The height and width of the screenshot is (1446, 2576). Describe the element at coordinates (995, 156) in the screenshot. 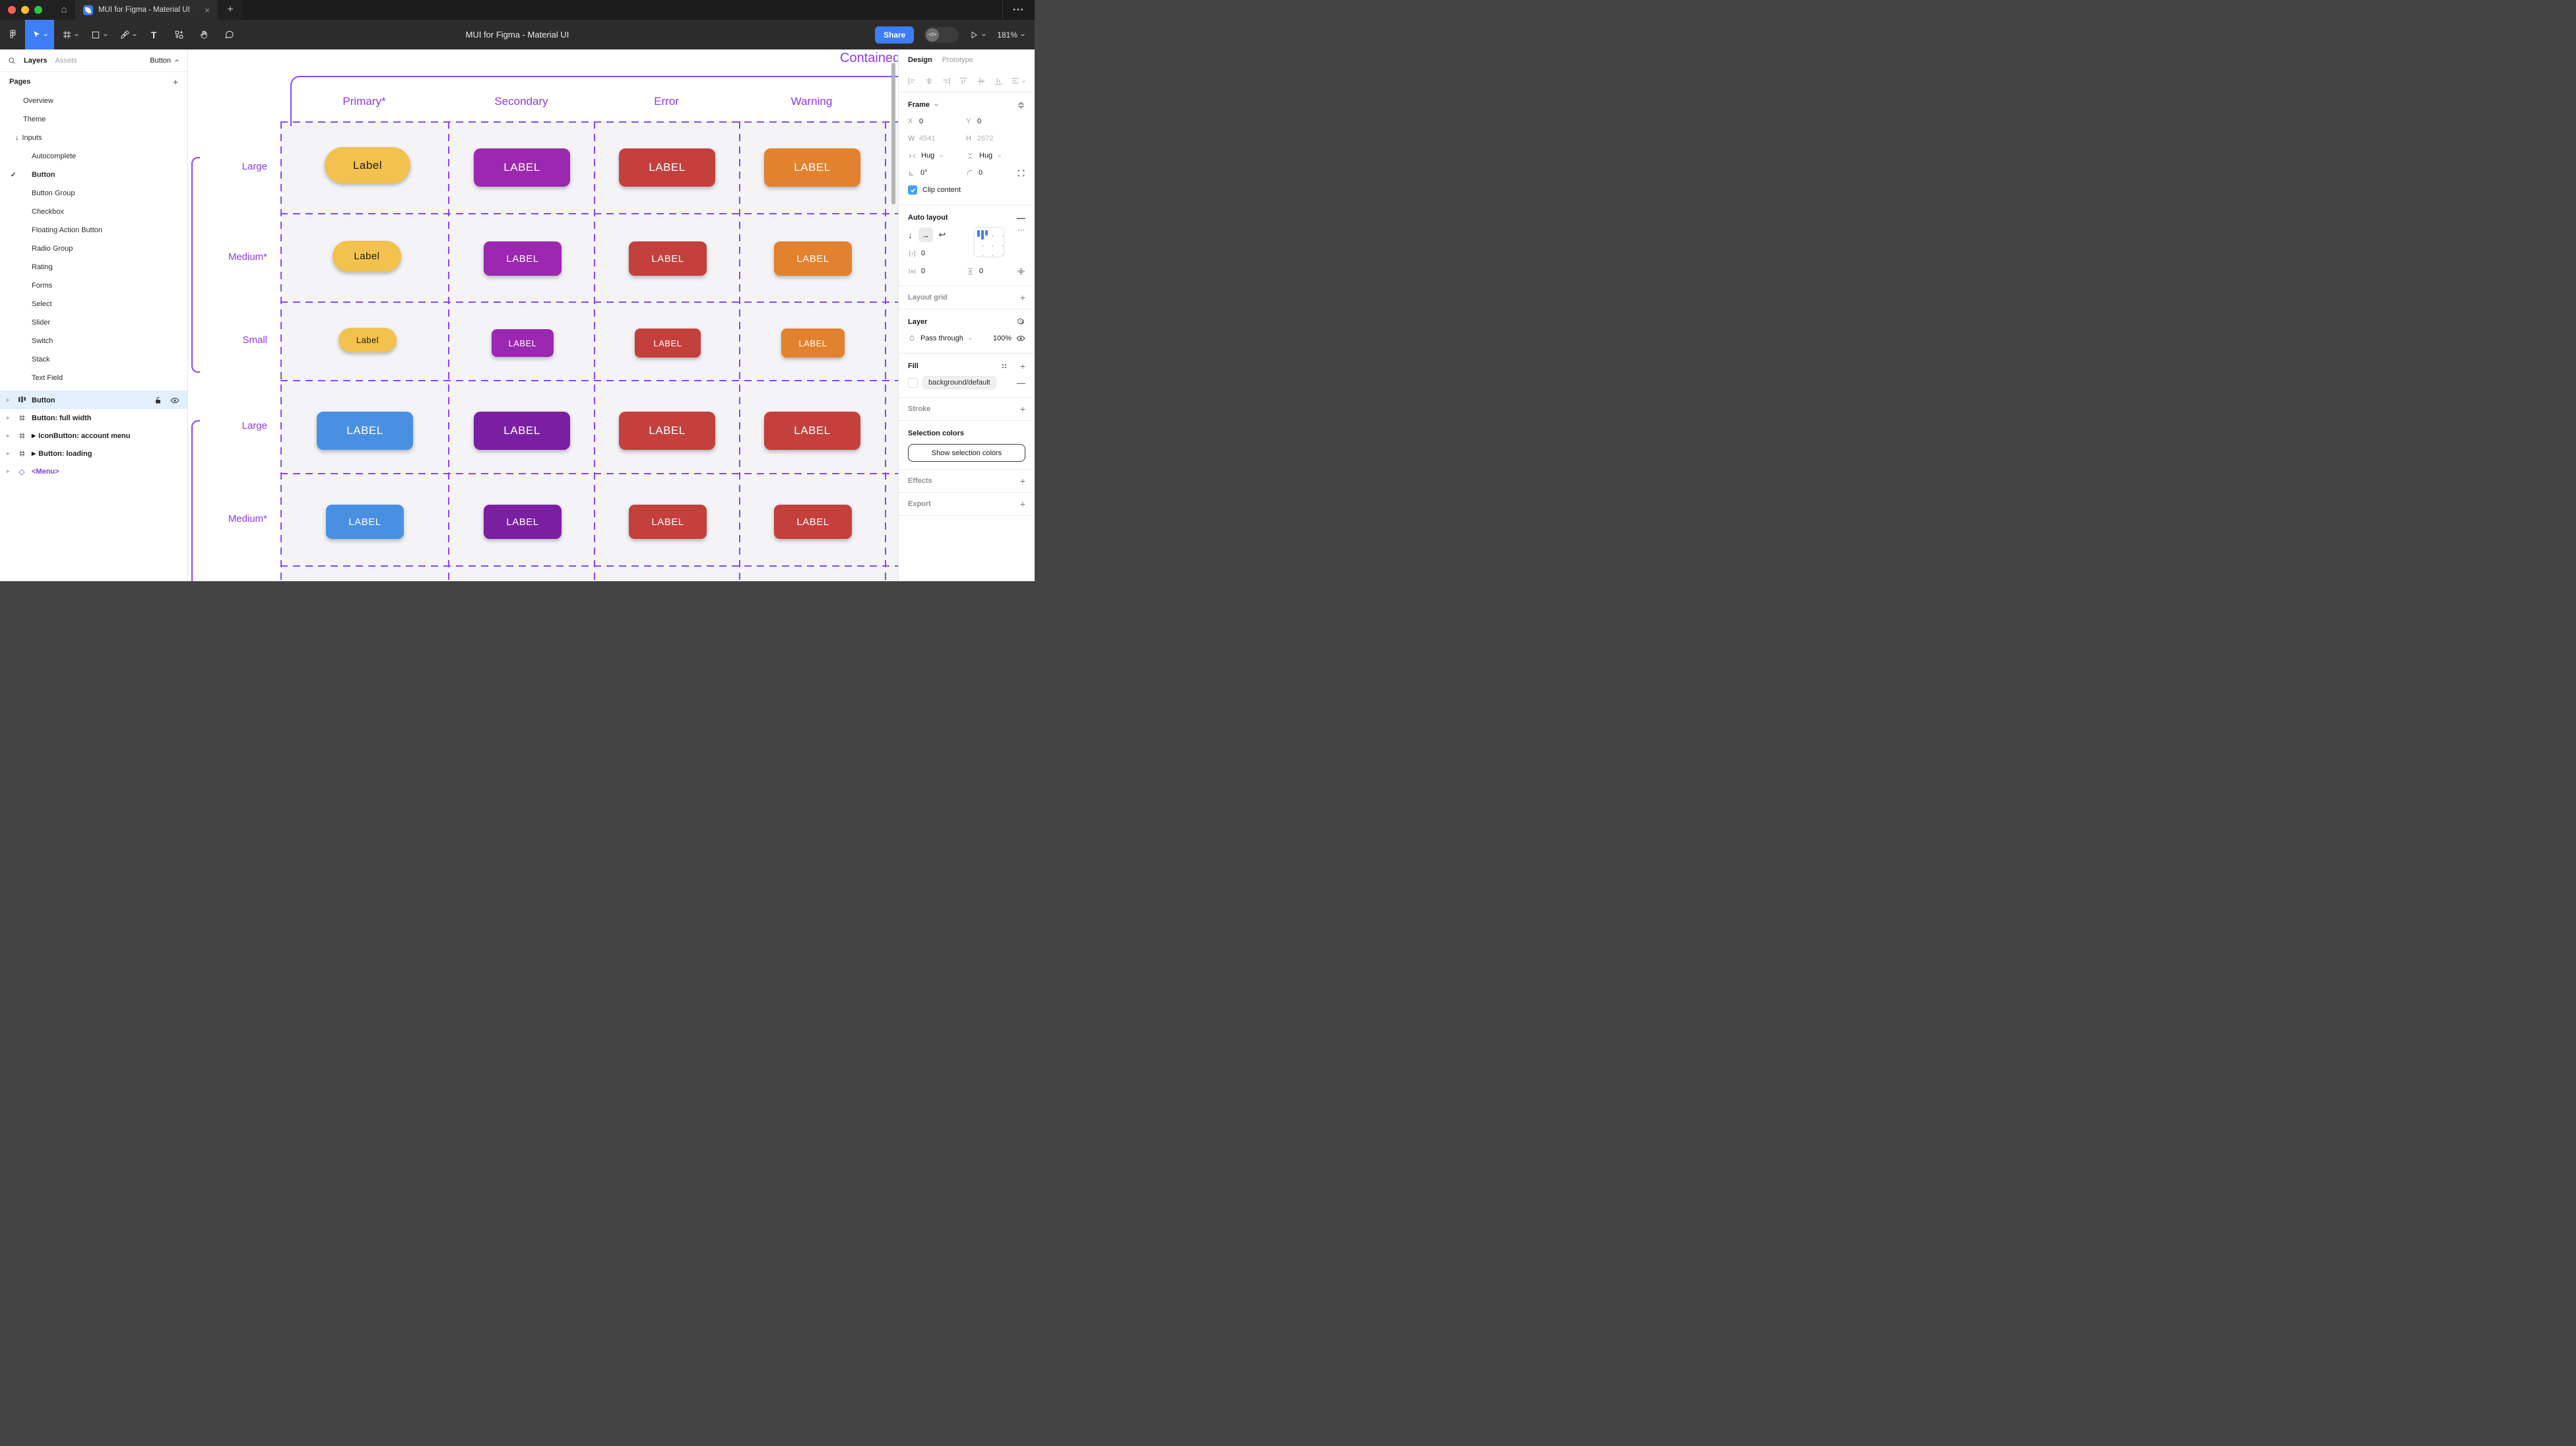

I see `vertical-resizing-dropdown: Hug` at that location.